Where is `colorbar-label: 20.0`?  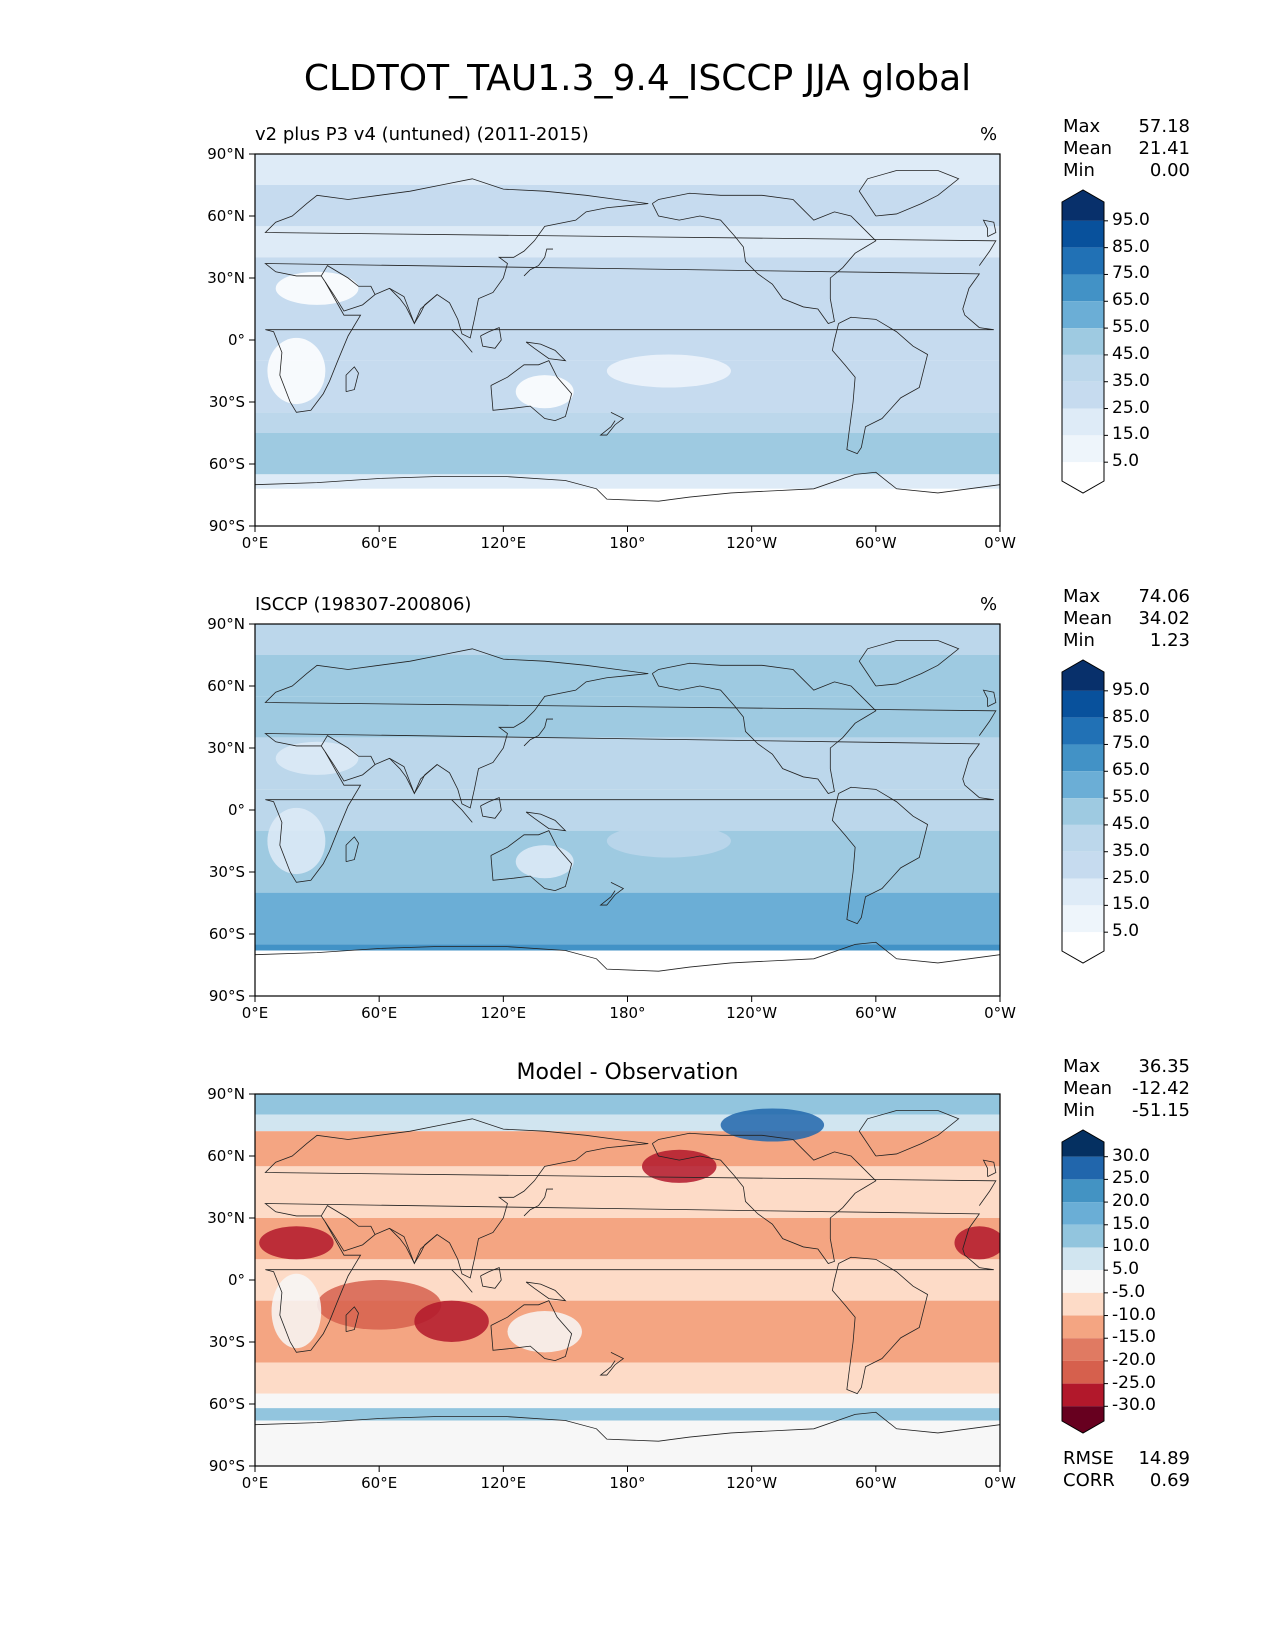 colorbar-label: 20.0 is located at coordinates (1131, 1201).